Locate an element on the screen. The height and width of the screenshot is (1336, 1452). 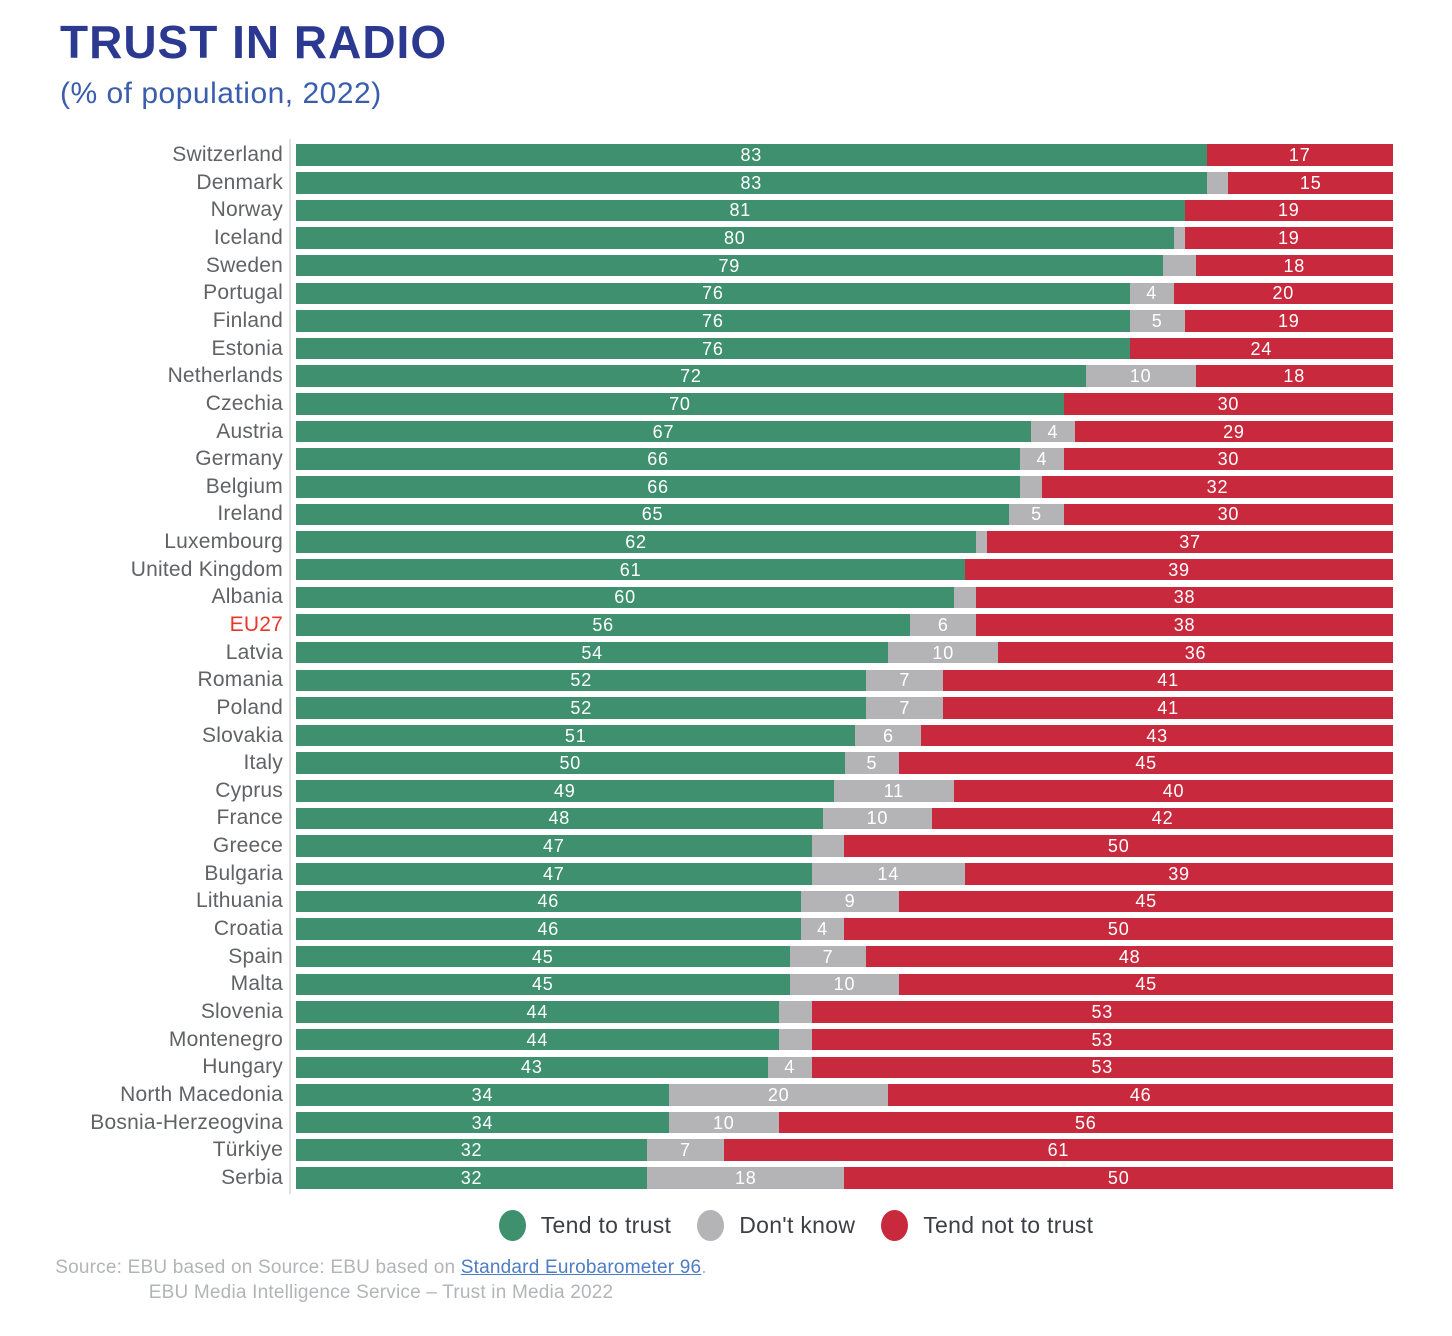
bar-track: 46 9 45 is located at coordinates (844, 901).